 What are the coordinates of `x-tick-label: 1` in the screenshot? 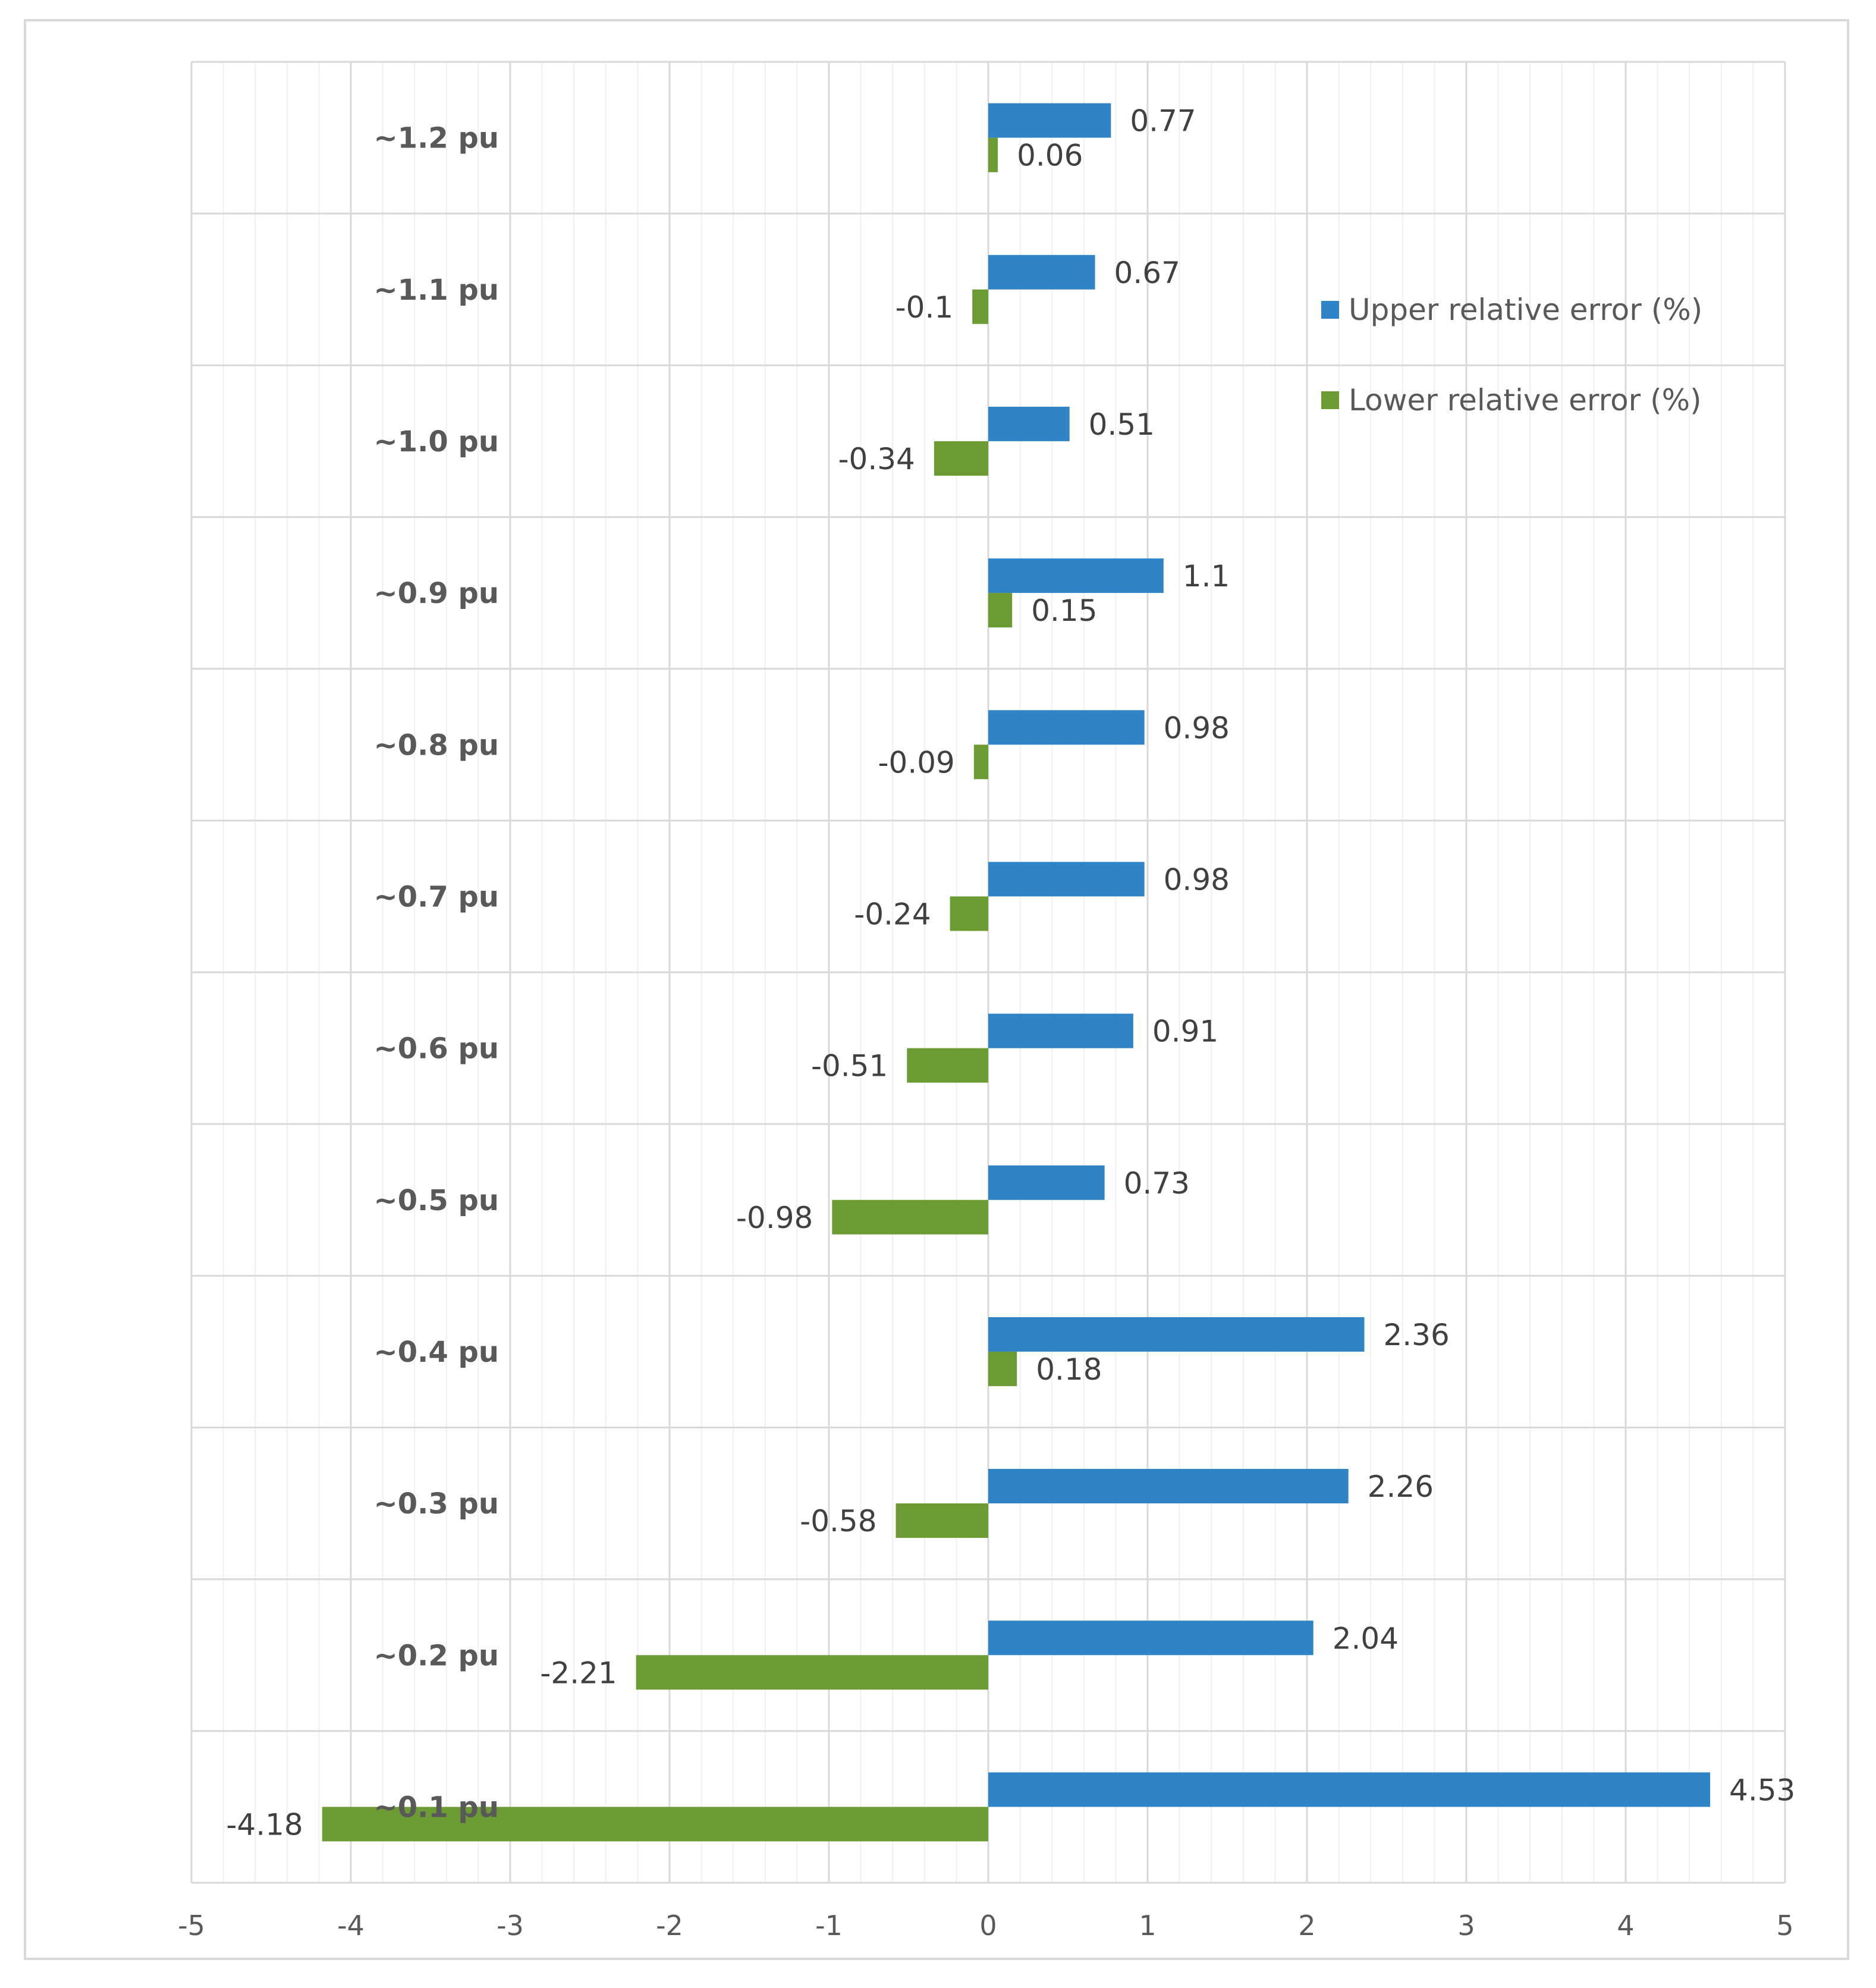 It's located at (1147, 1926).